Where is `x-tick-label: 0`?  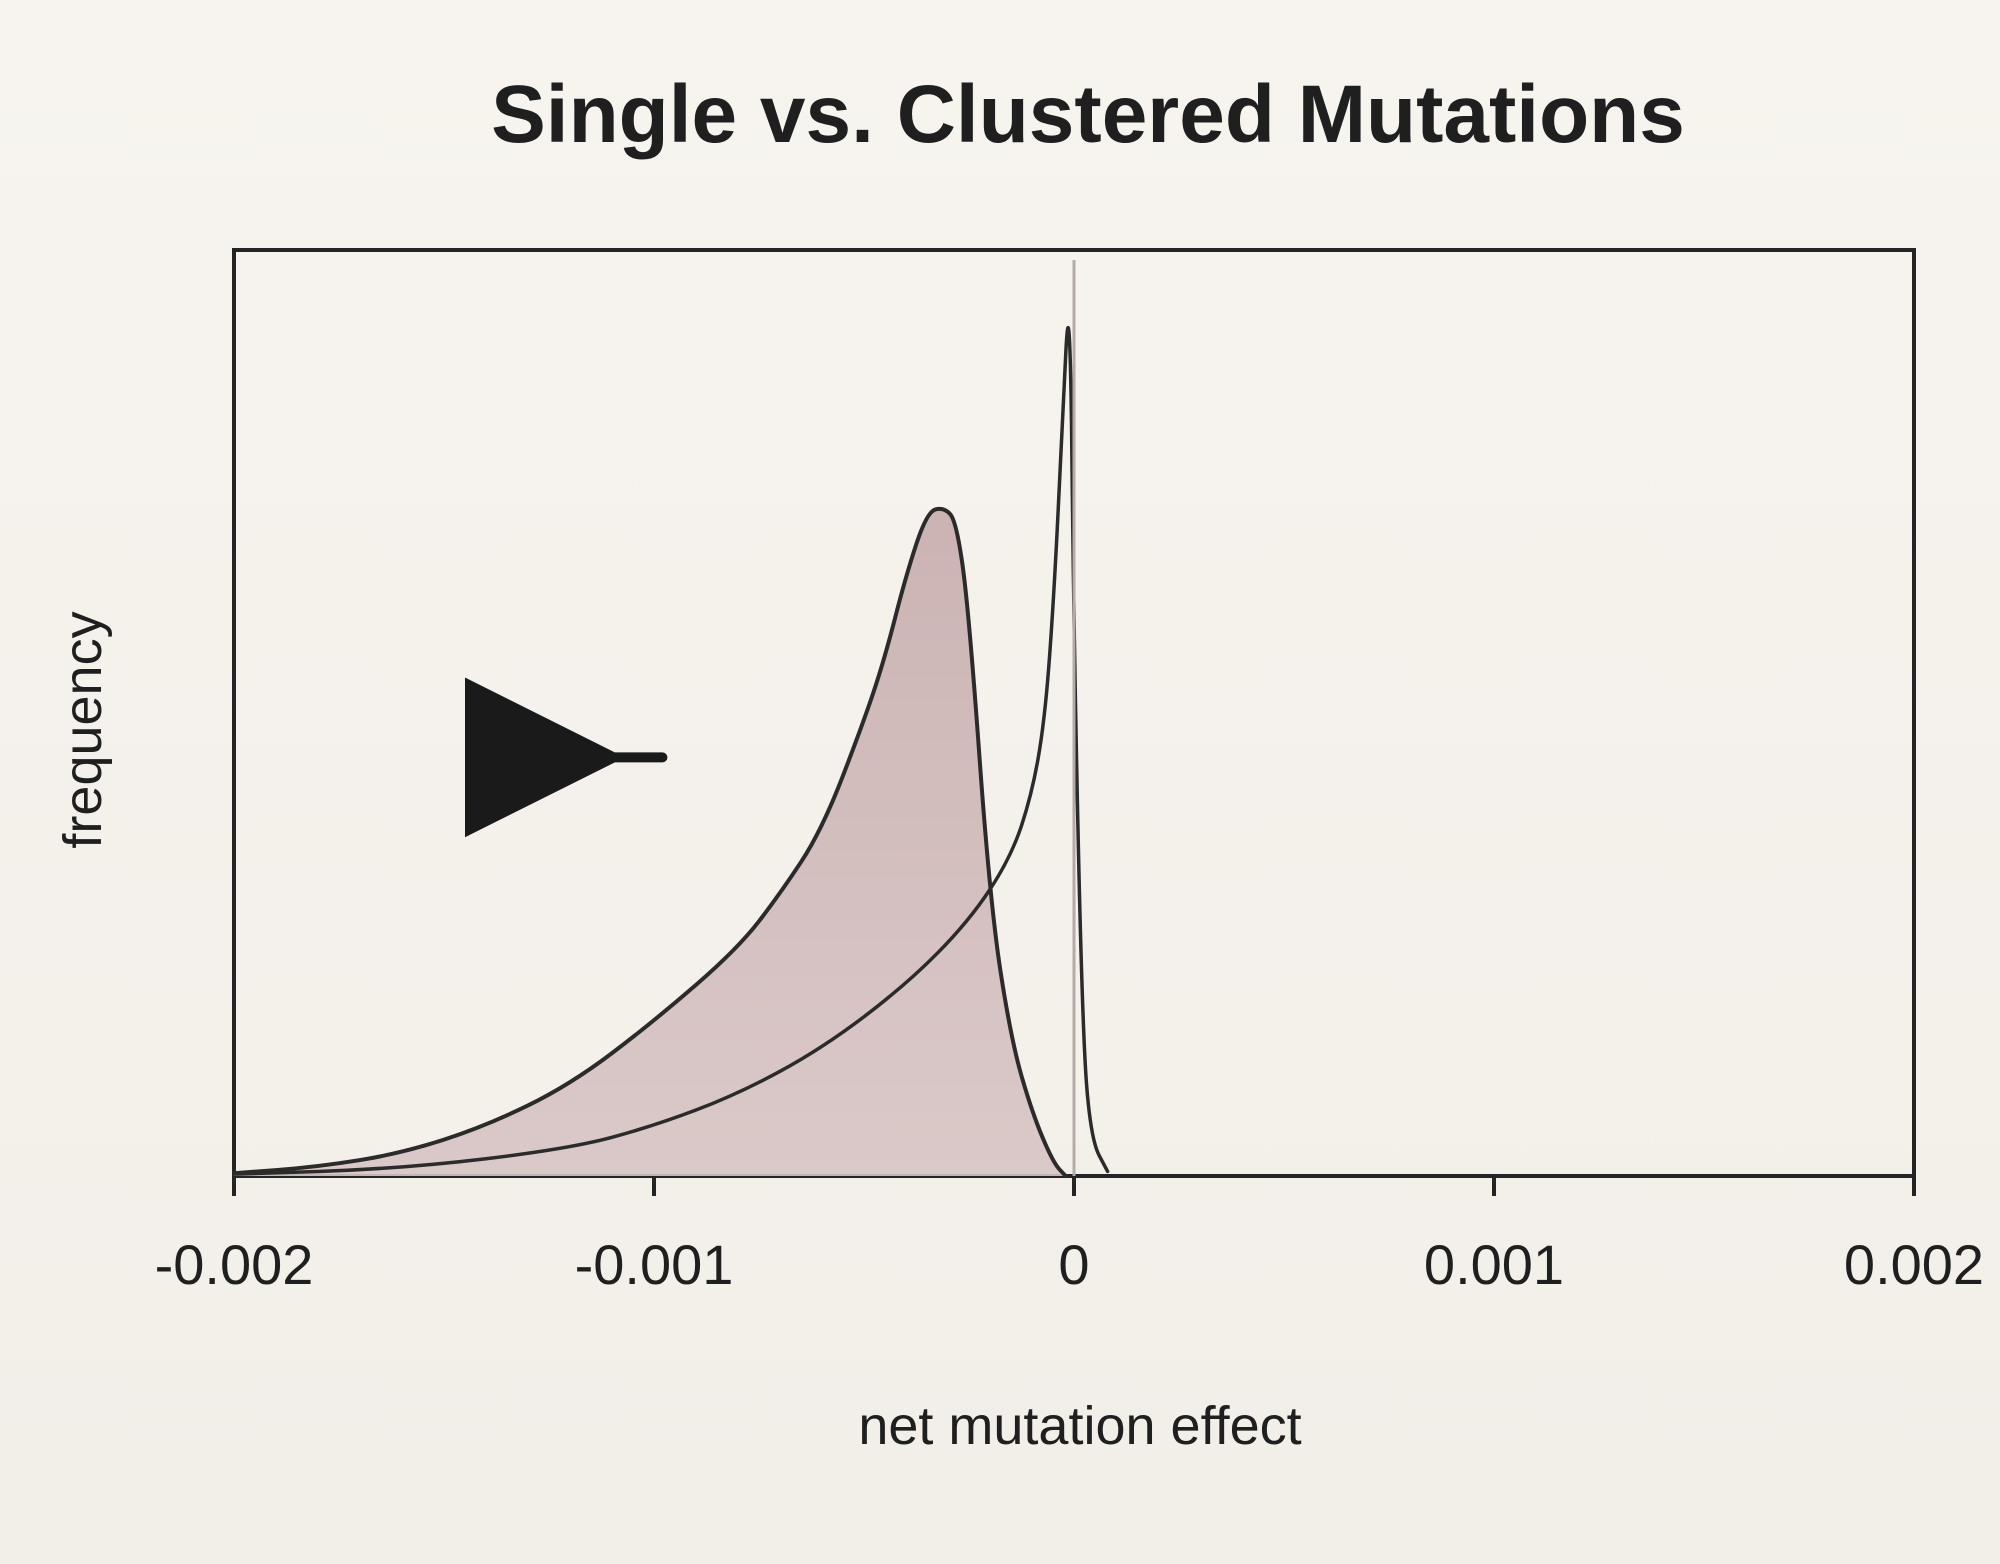
x-tick-label: 0 is located at coordinates (1073, 1264).